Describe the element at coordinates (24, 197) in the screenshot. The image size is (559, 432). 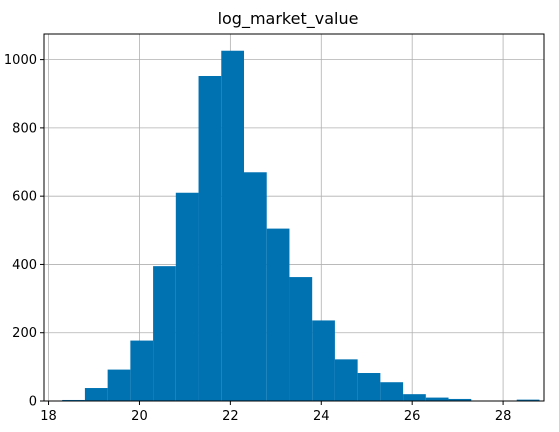
I see `y-tick-label-3: 600` at that location.